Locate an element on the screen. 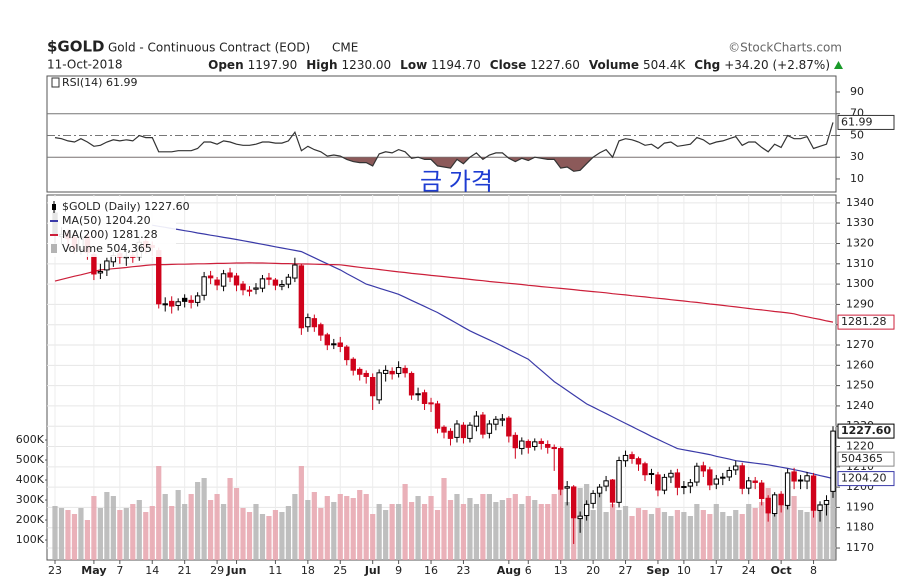 This screenshot has height=580, width=910. x-tick-label: 24 is located at coordinates (749, 570).